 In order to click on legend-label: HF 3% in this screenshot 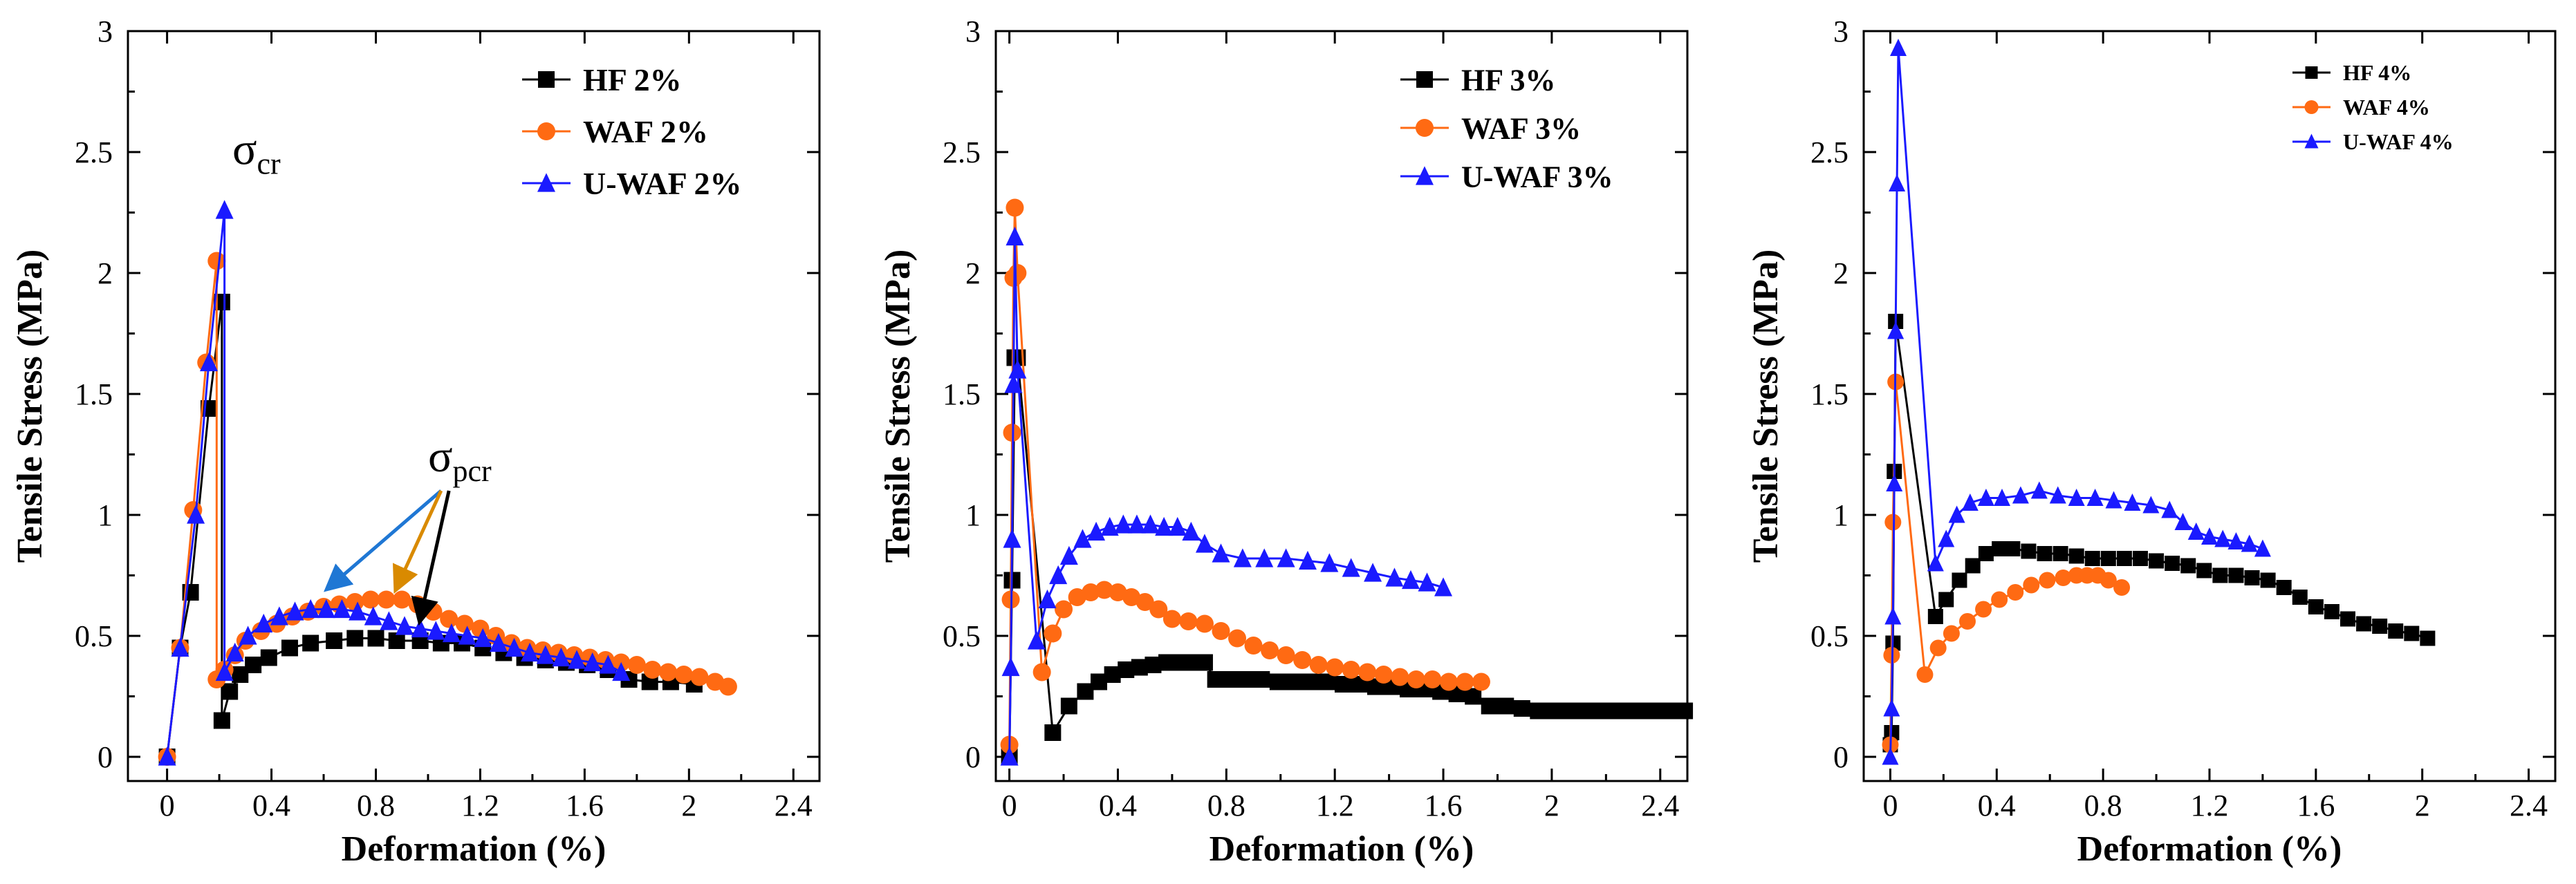, I will do `click(1508, 80)`.